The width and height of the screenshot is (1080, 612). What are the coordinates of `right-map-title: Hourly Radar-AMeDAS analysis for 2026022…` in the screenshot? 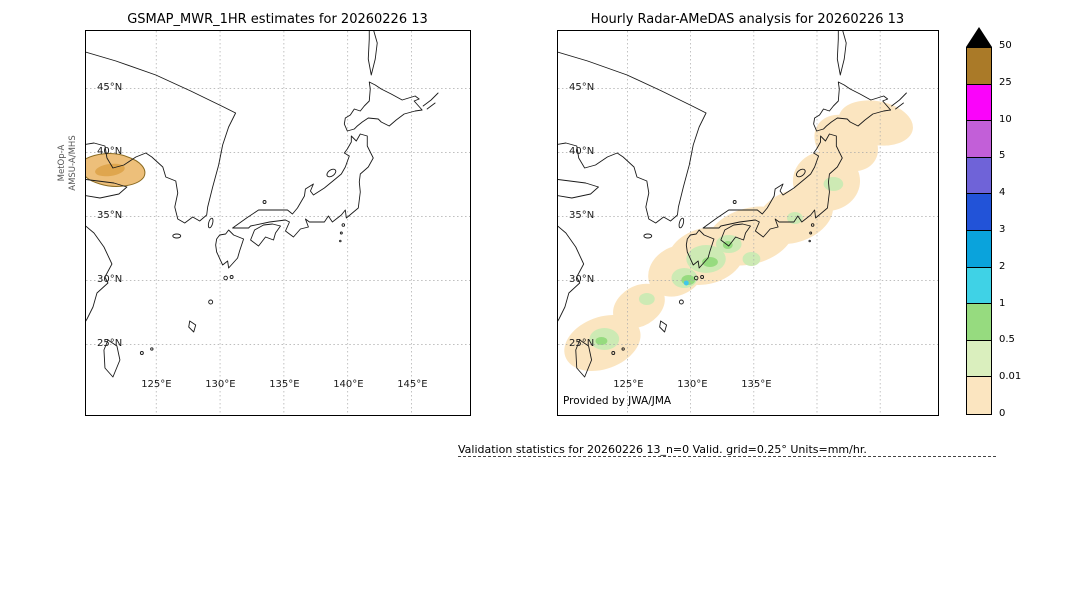 It's located at (747, 19).